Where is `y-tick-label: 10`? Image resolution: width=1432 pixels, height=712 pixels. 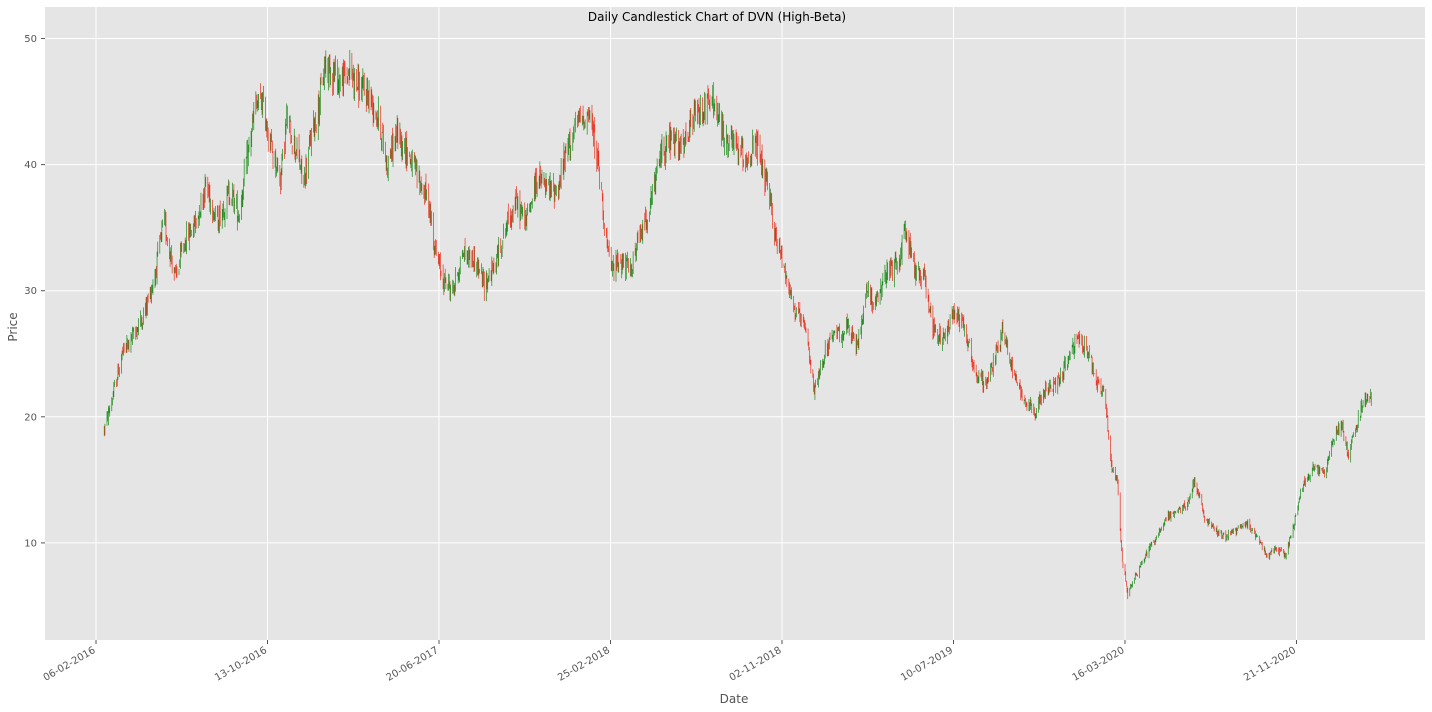
y-tick-label: 10 is located at coordinates (30, 543).